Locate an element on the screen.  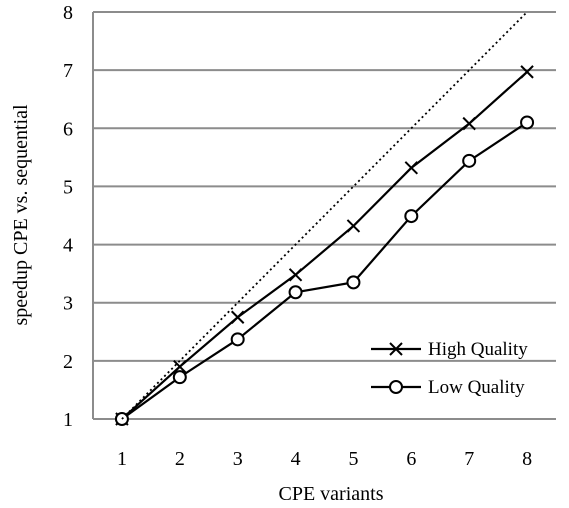
x-tick-label: 4 is located at coordinates (296, 459).